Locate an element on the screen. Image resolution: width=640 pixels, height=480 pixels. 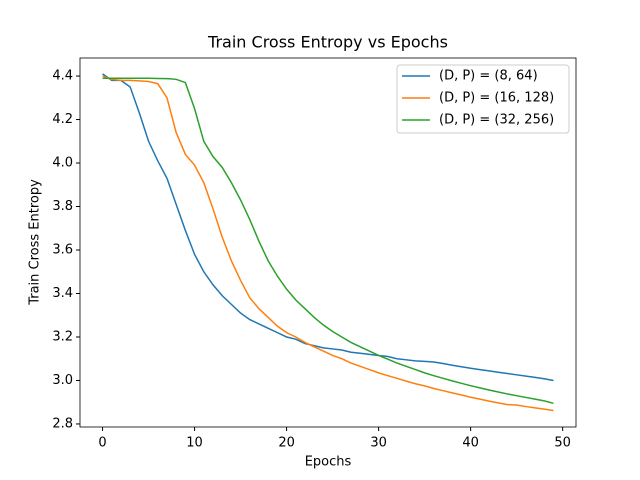
x-tick-label: 10 is located at coordinates (194, 443).